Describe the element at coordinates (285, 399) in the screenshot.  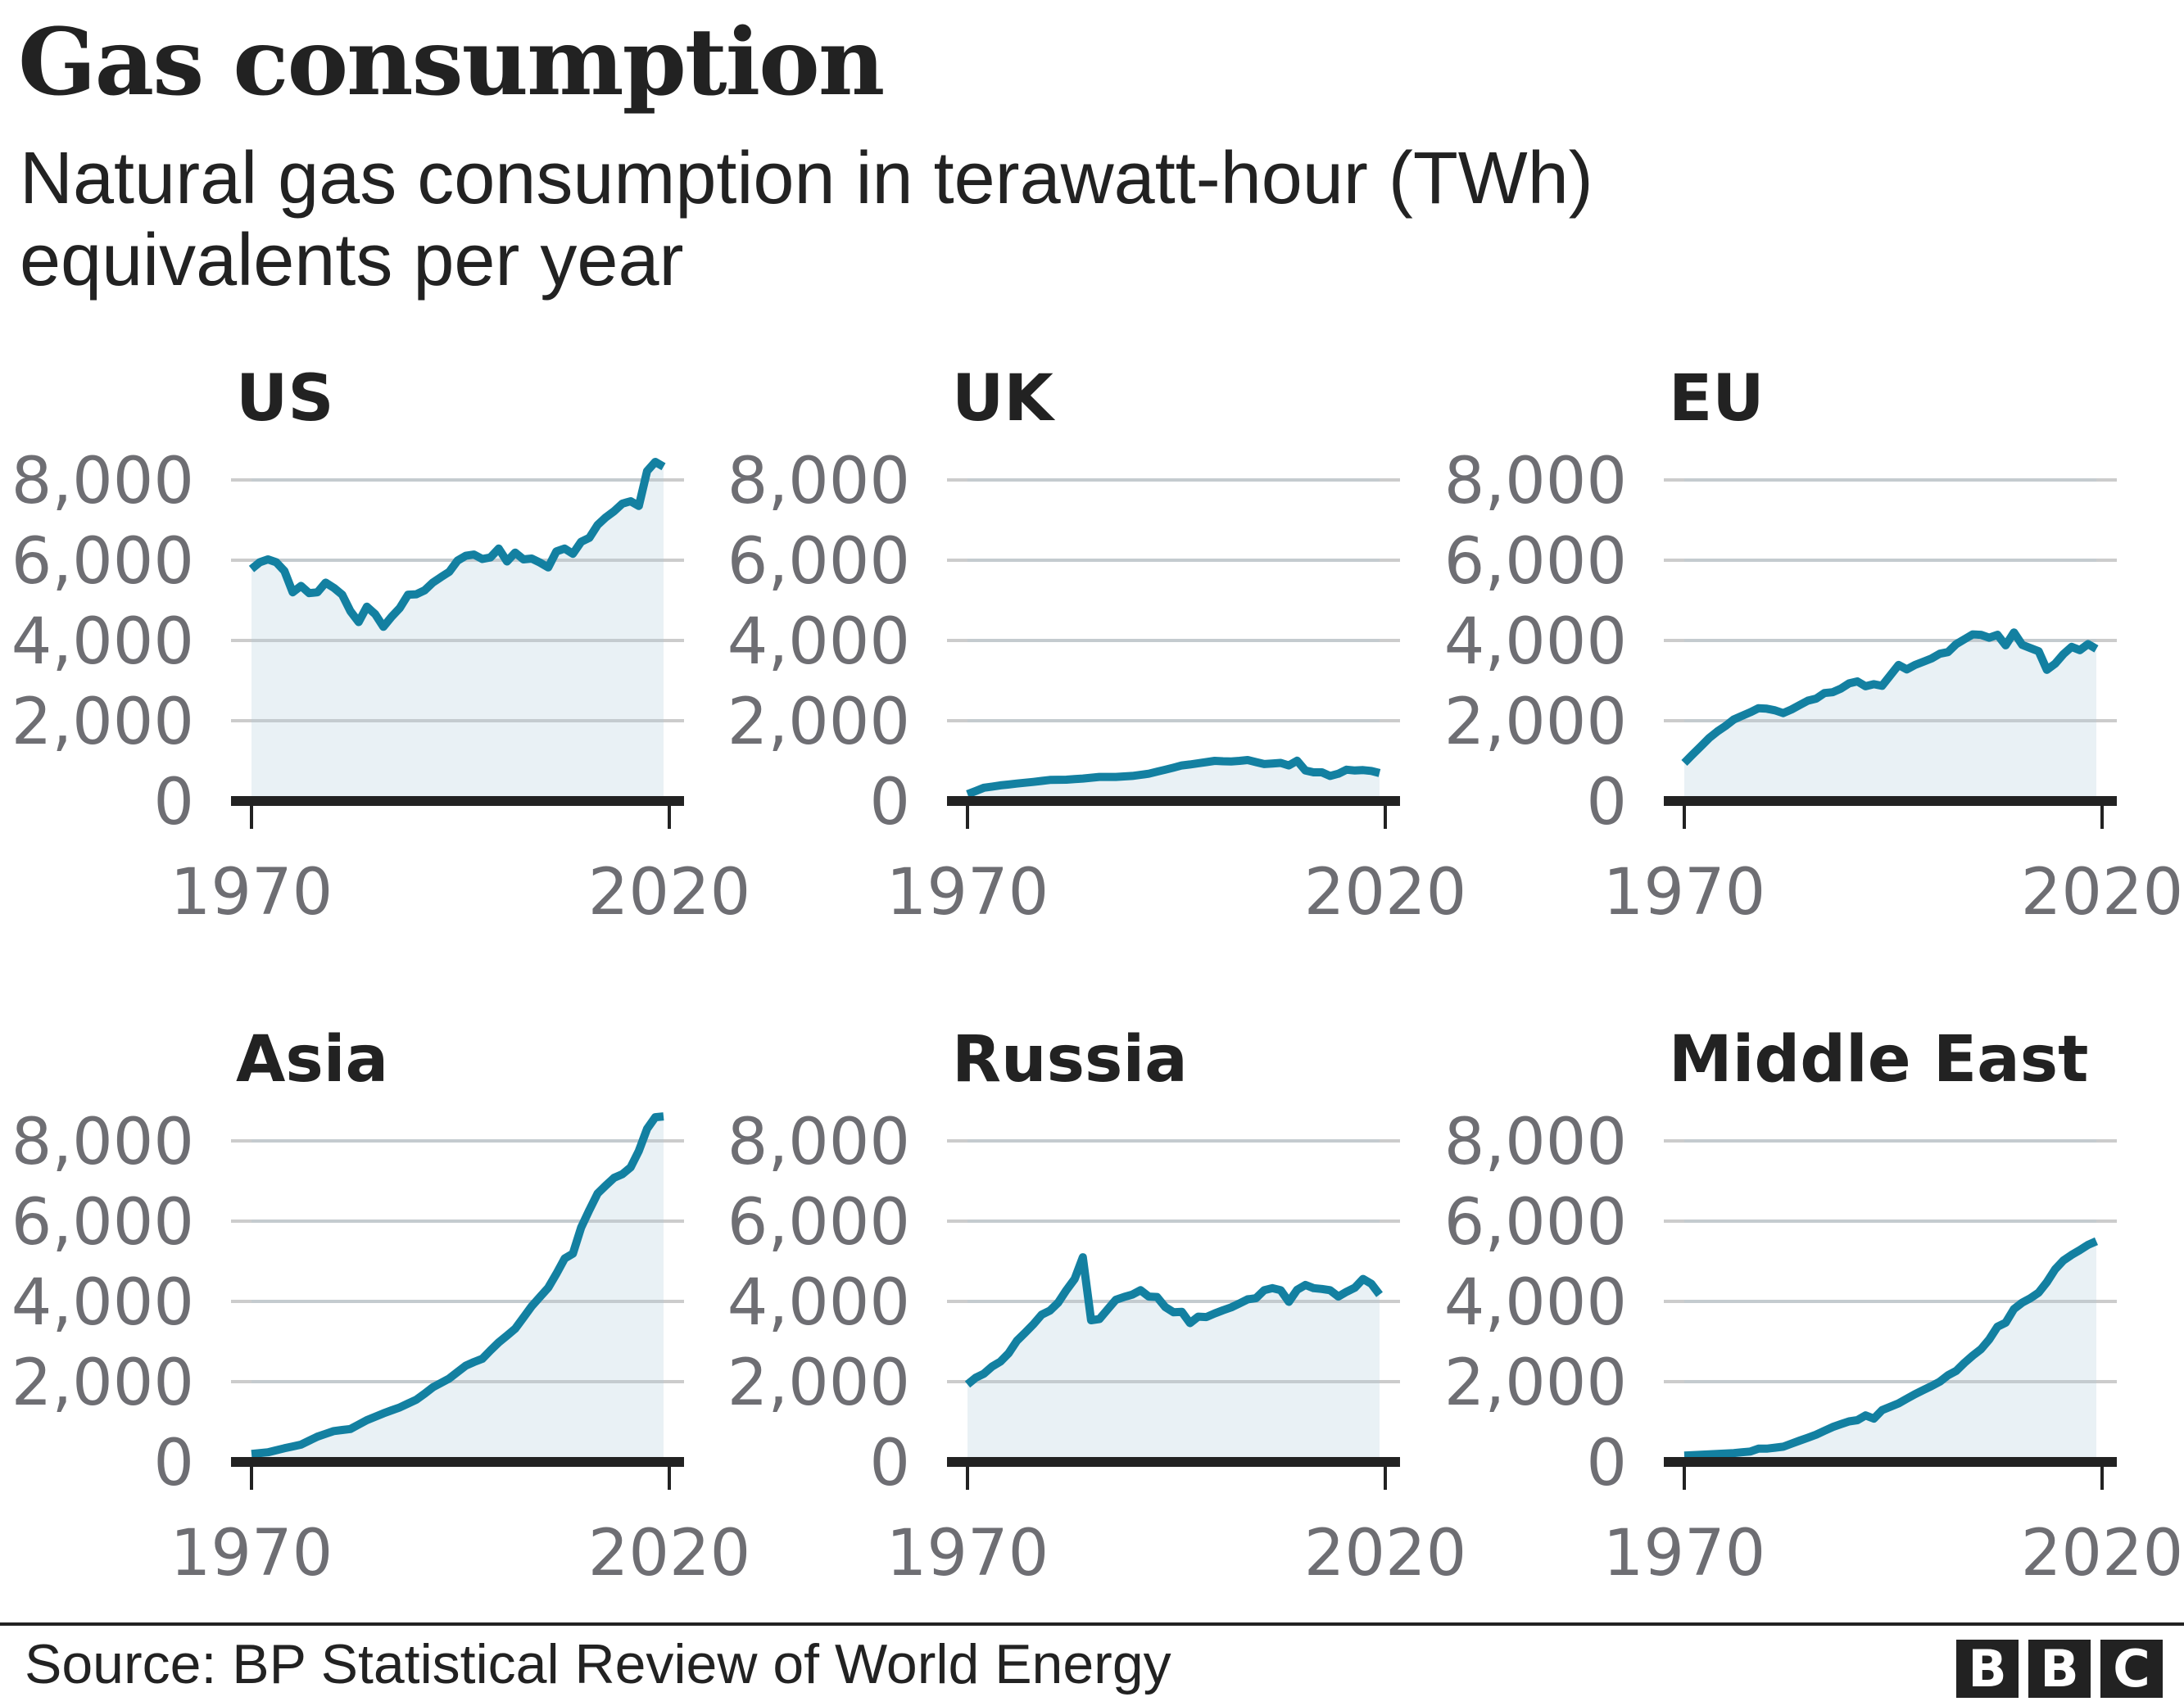
I see `panel-title: US` at that location.